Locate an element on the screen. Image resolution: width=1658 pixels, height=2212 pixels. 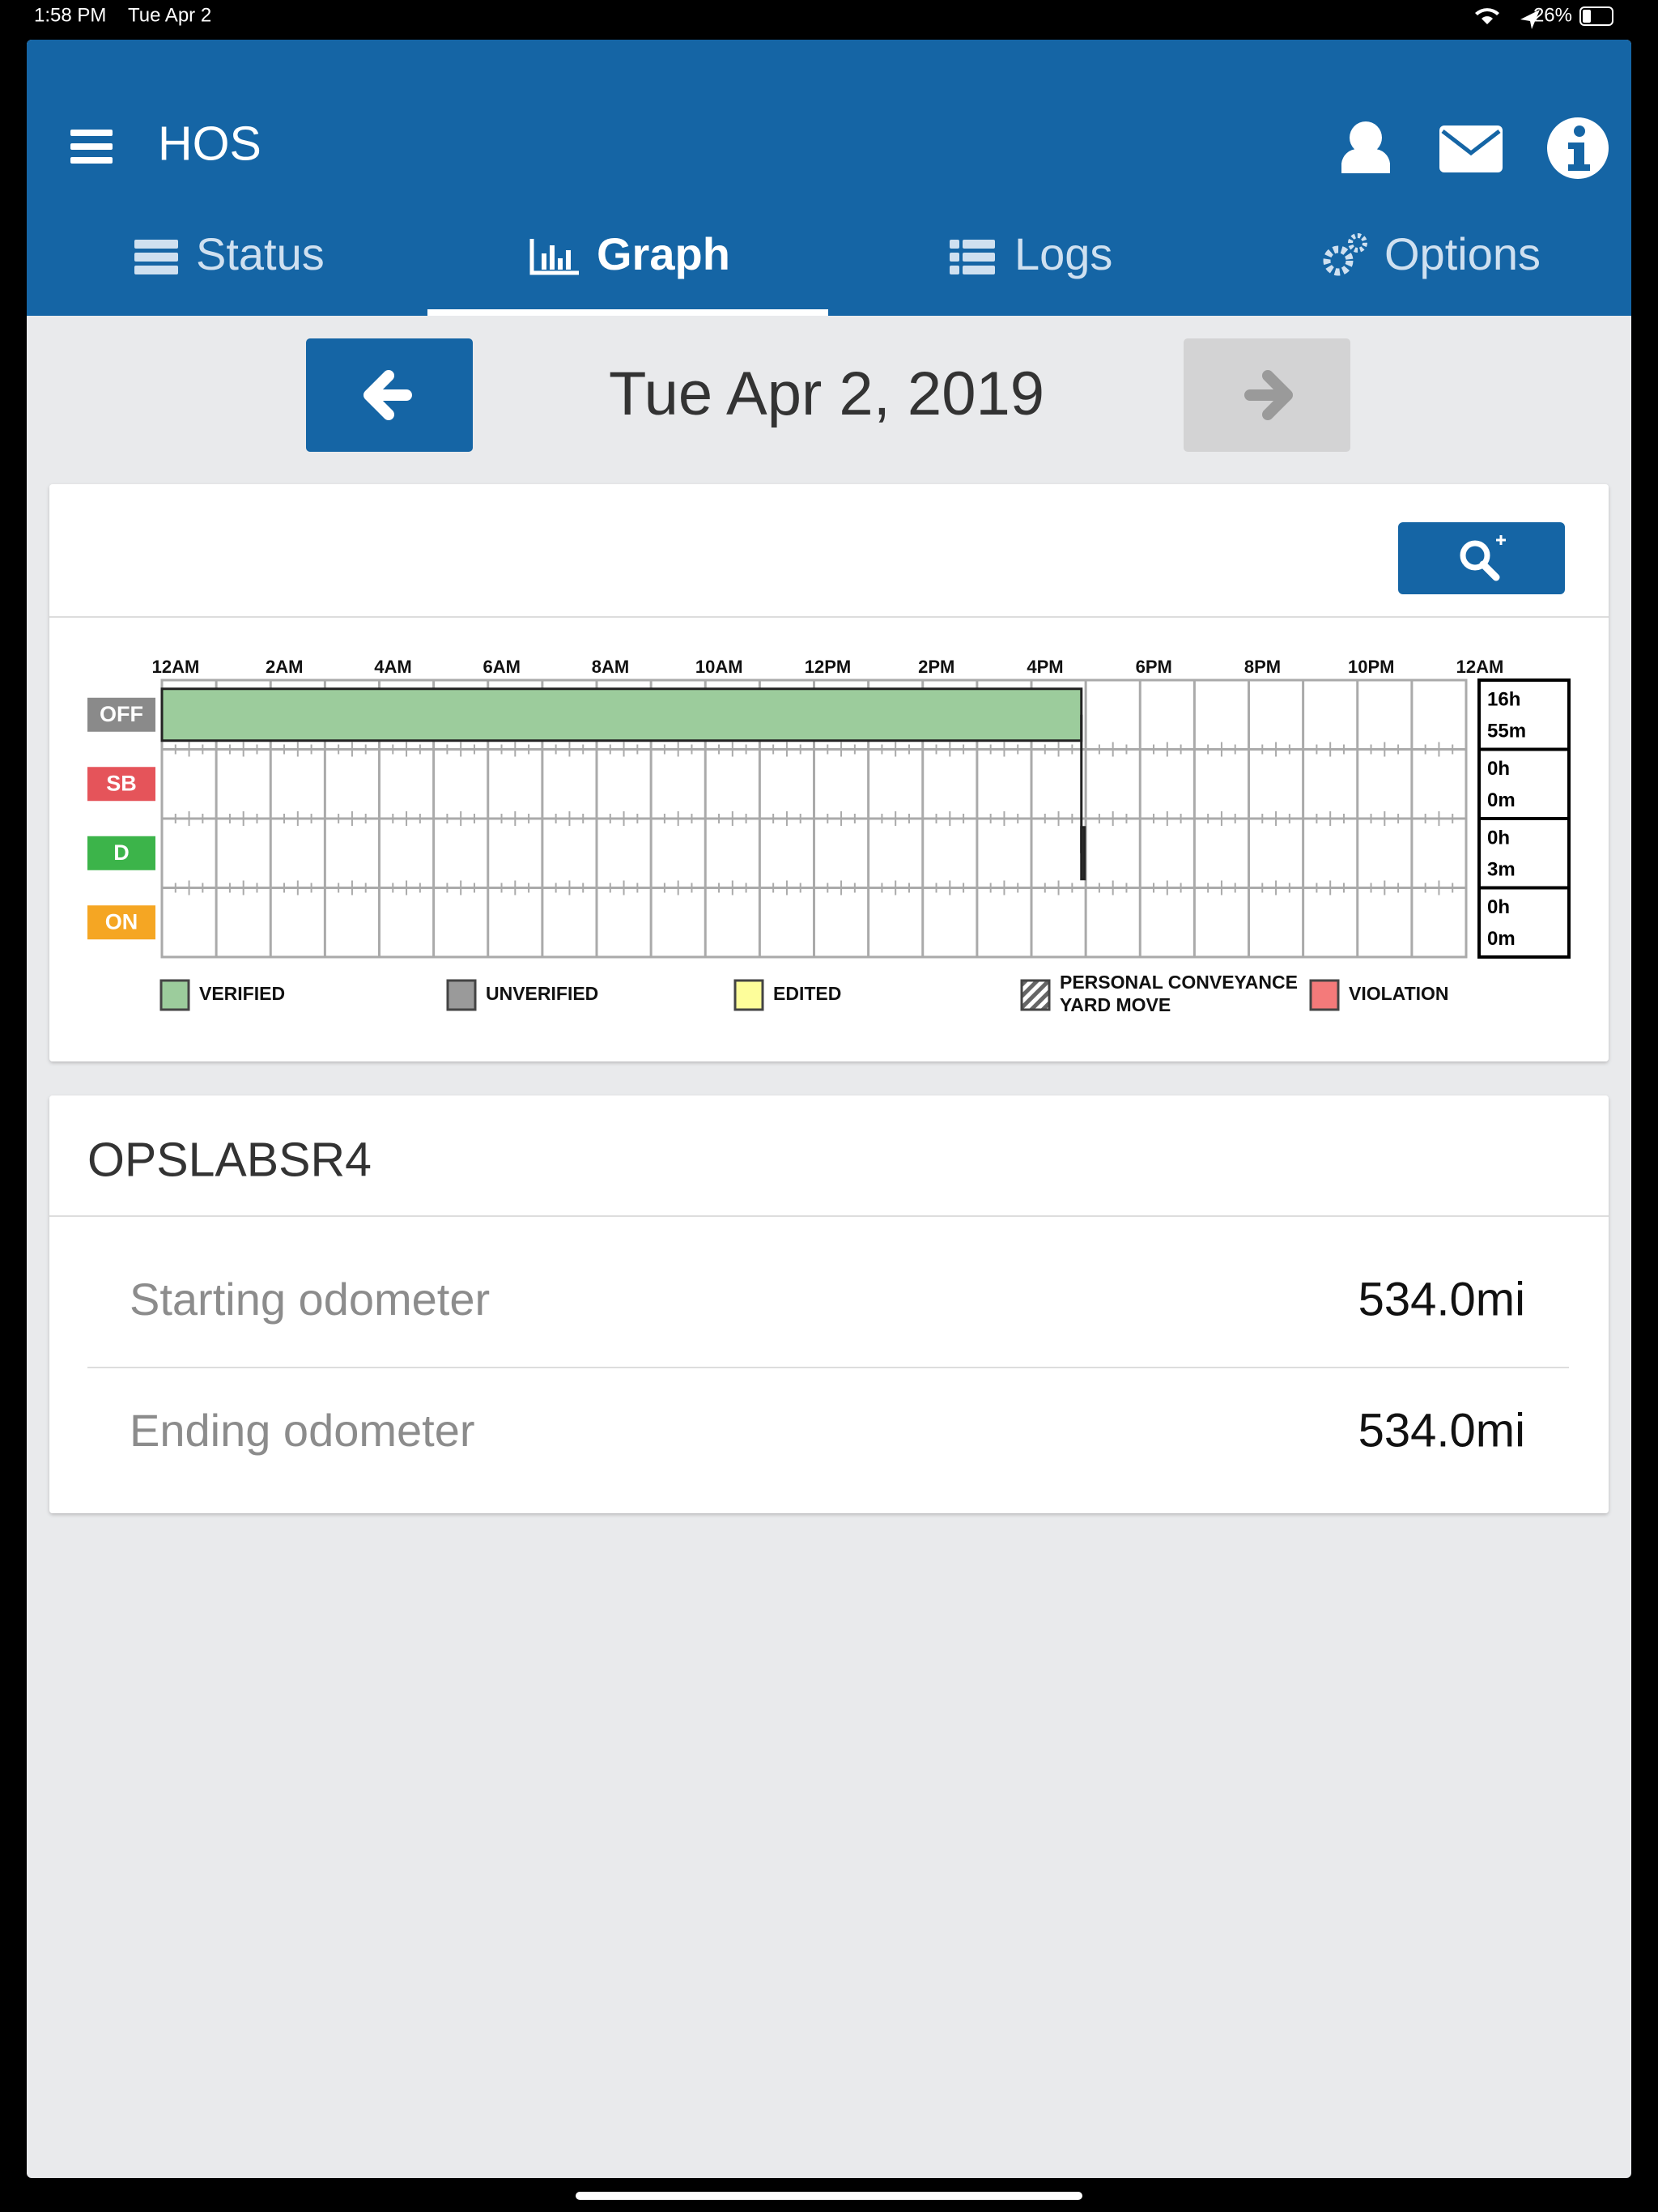
tab: Status is located at coordinates (229, 254).